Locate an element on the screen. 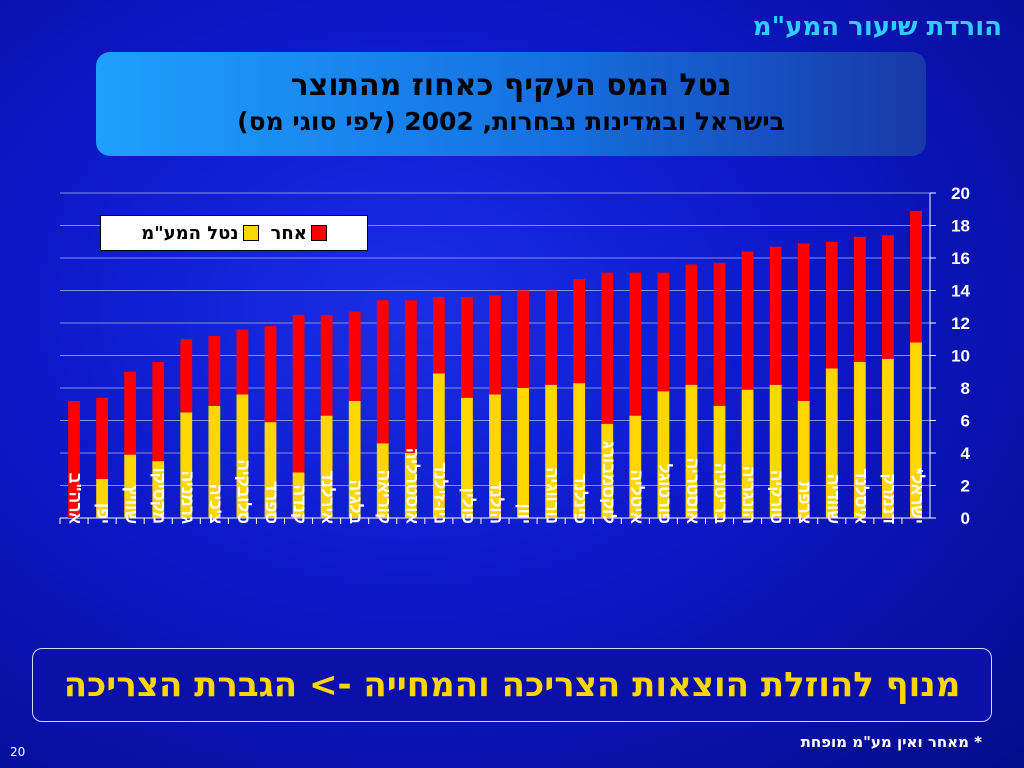  y-tick-label: 14 is located at coordinates (960, 291).